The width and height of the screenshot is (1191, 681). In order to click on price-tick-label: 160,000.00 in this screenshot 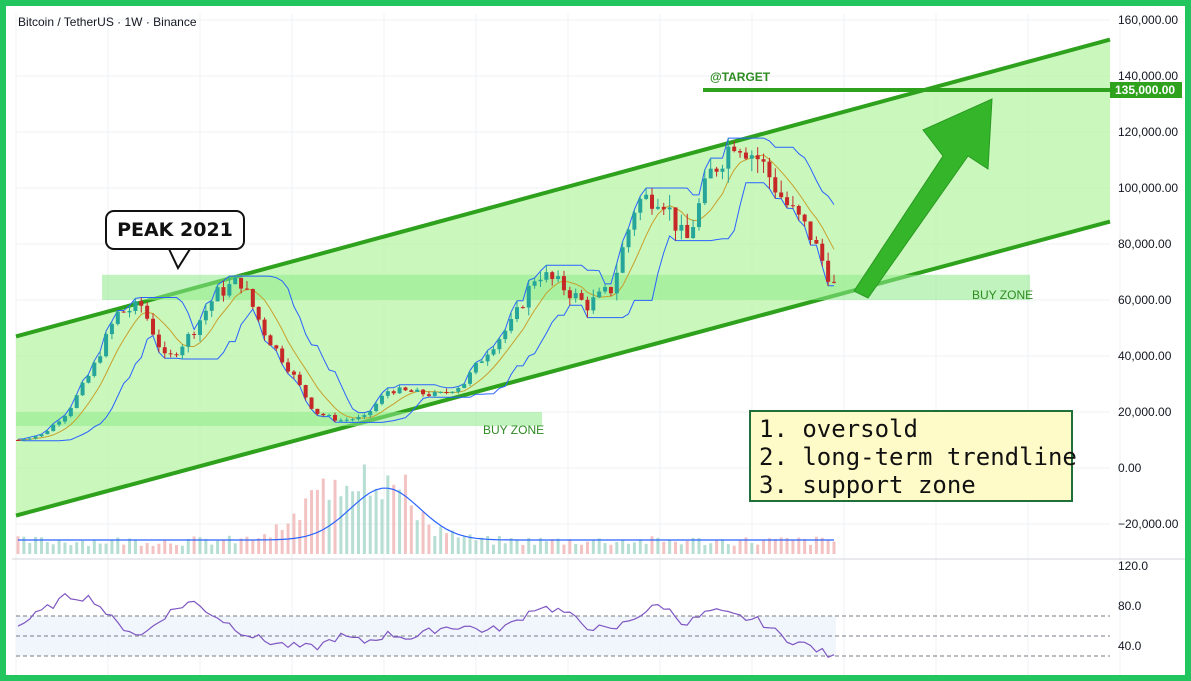, I will do `click(1148, 20)`.